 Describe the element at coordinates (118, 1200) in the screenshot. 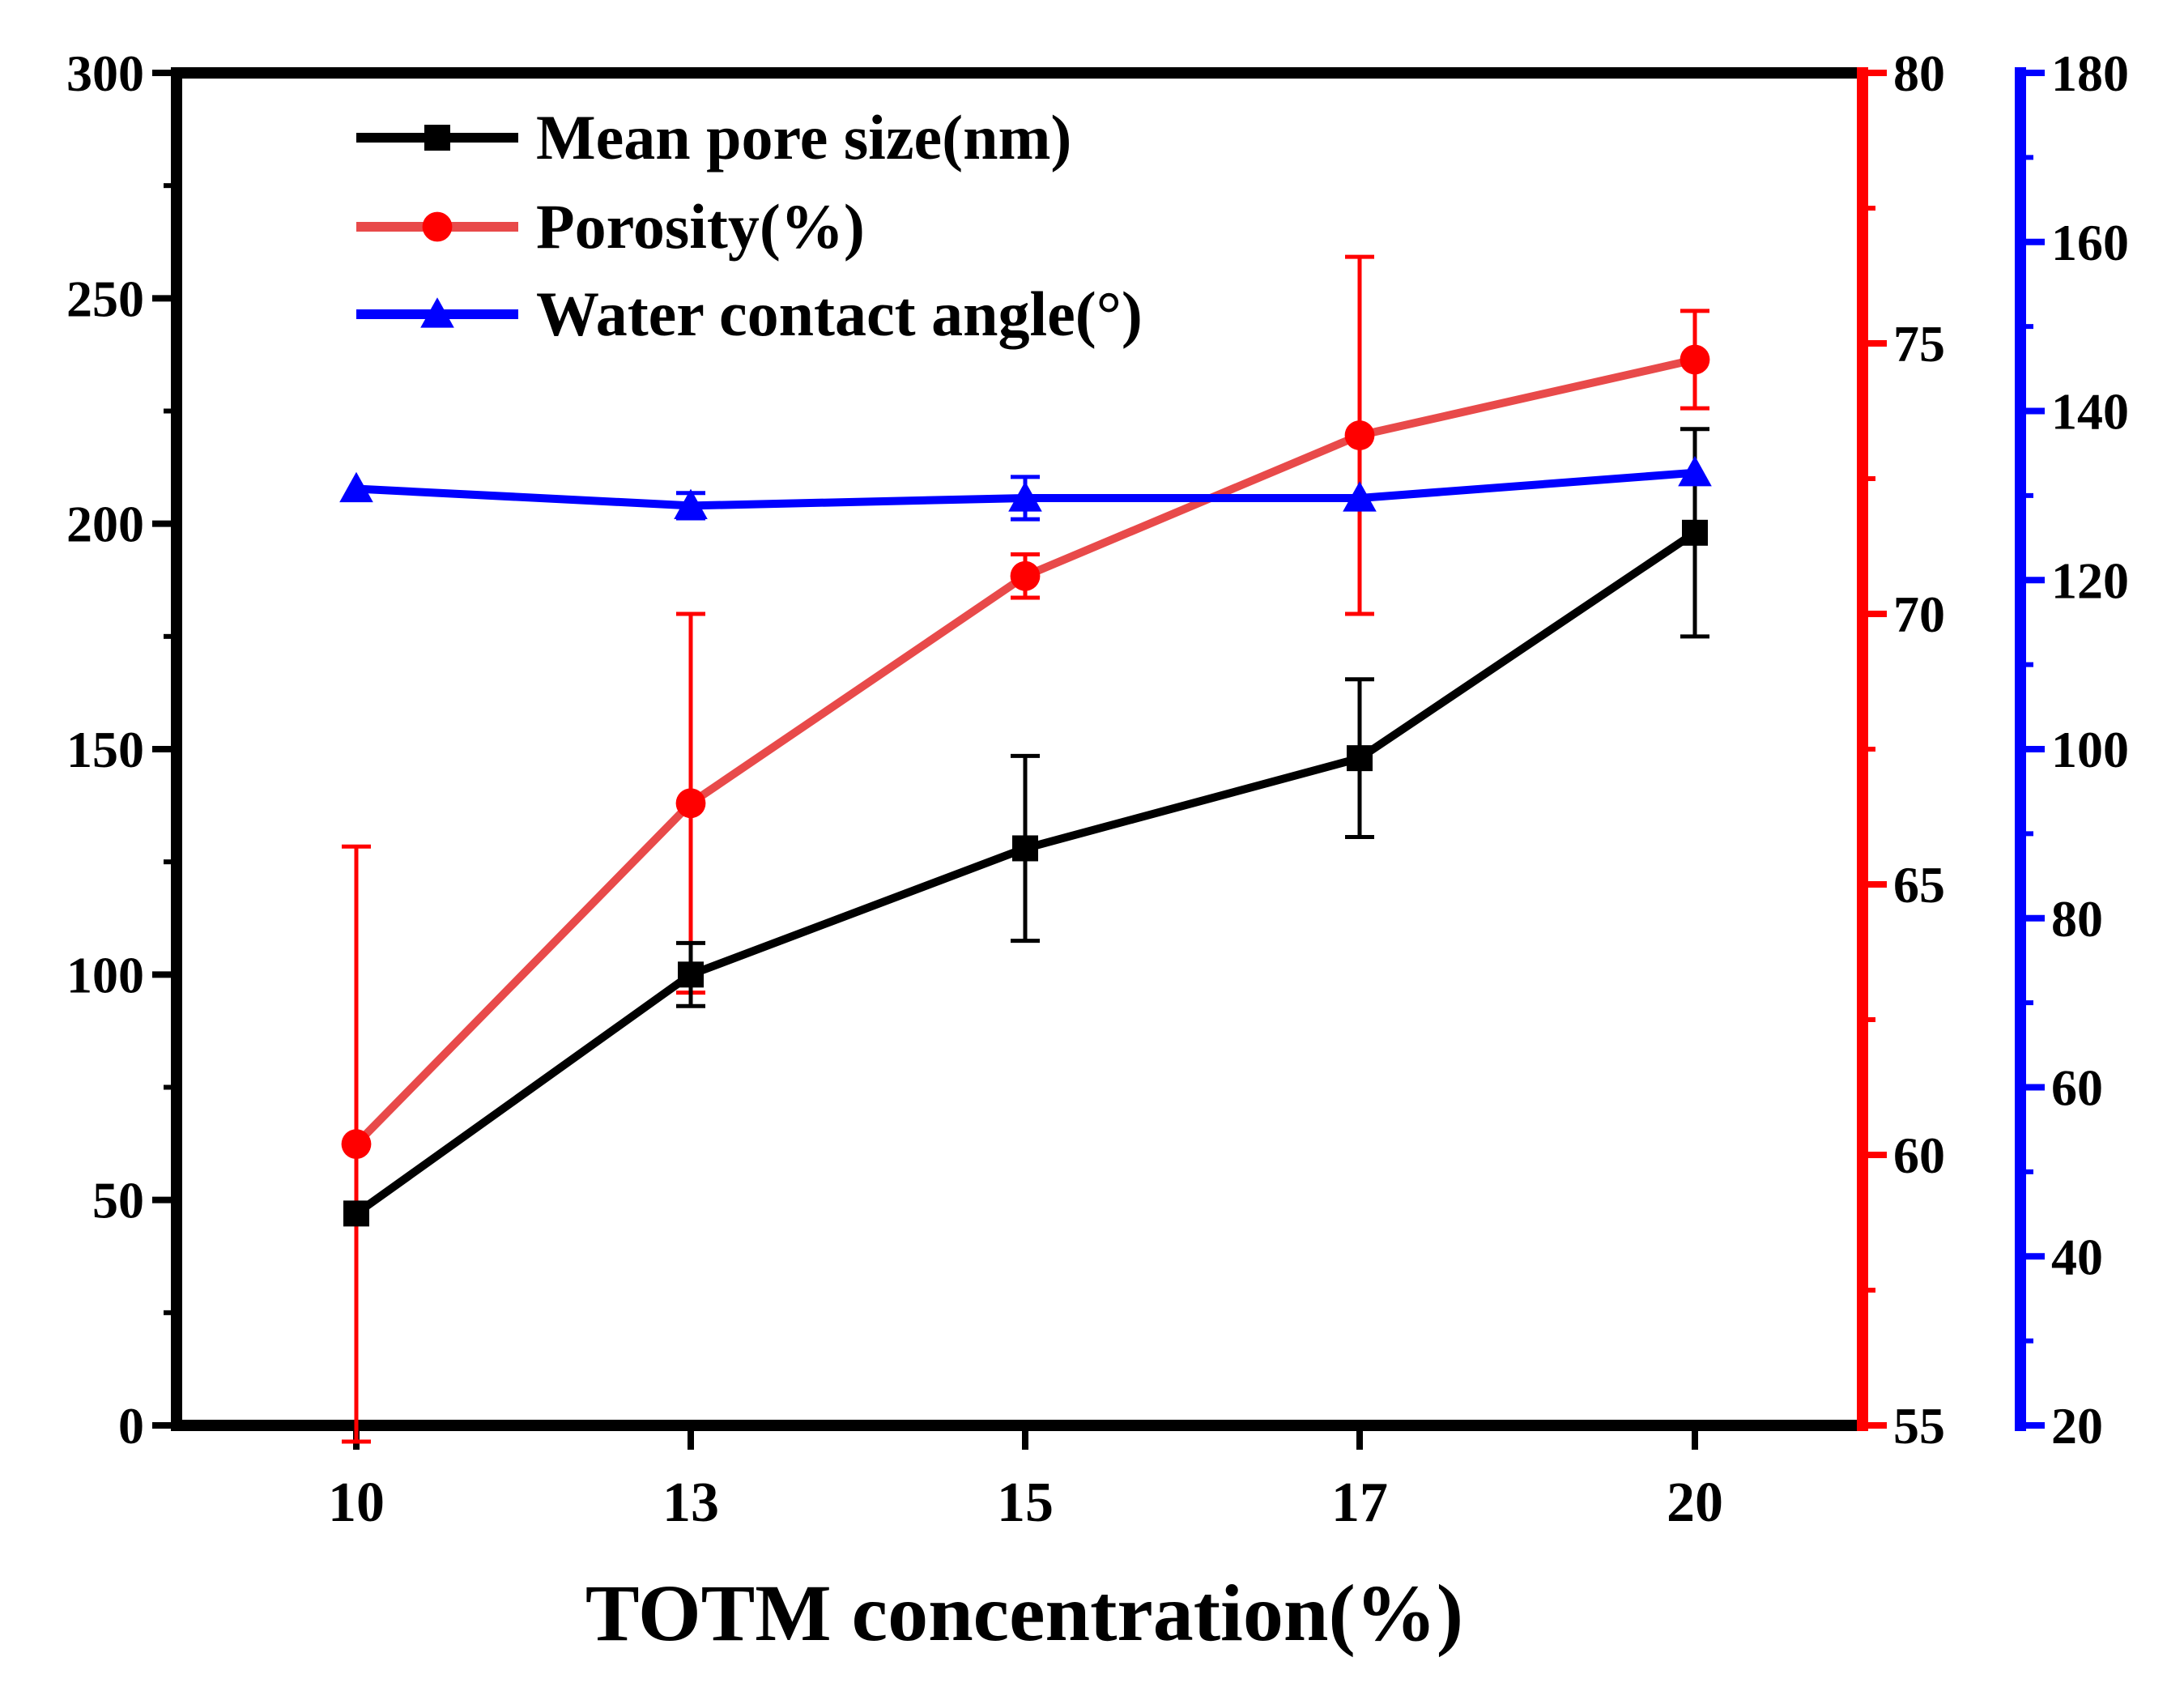

I see `left-tick-label: 50` at that location.